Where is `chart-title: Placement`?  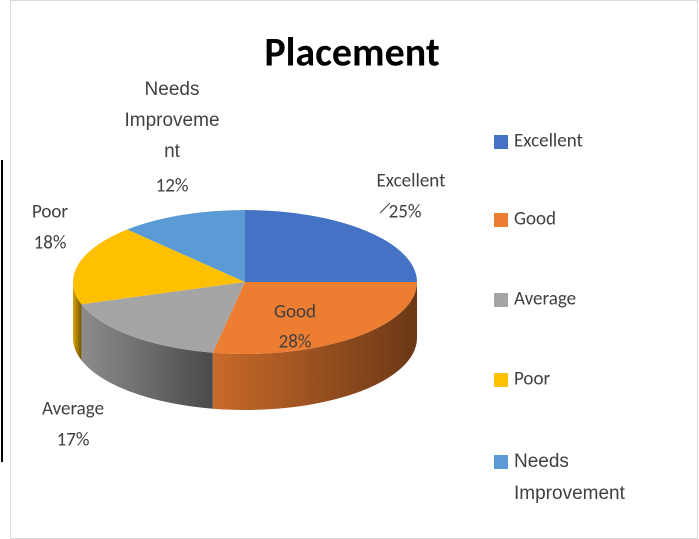 chart-title: Placement is located at coordinates (352, 52).